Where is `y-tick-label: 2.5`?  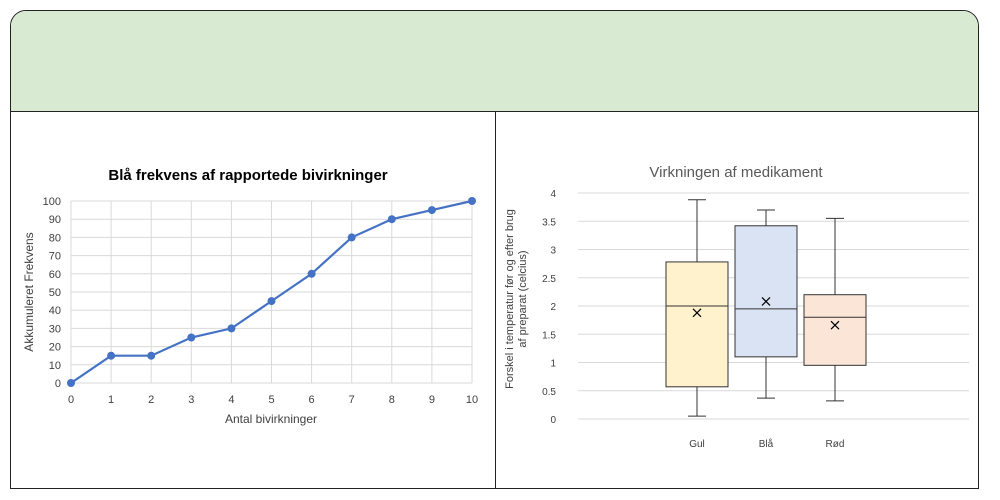 y-tick-label: 2.5 is located at coordinates (549, 279).